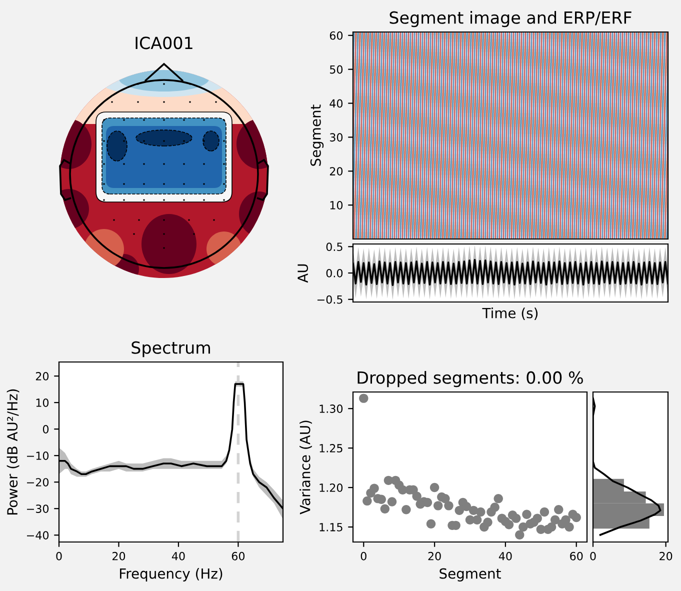 This screenshot has width=681, height=591. I want to click on y-tick-label: 30, so click(336, 137).